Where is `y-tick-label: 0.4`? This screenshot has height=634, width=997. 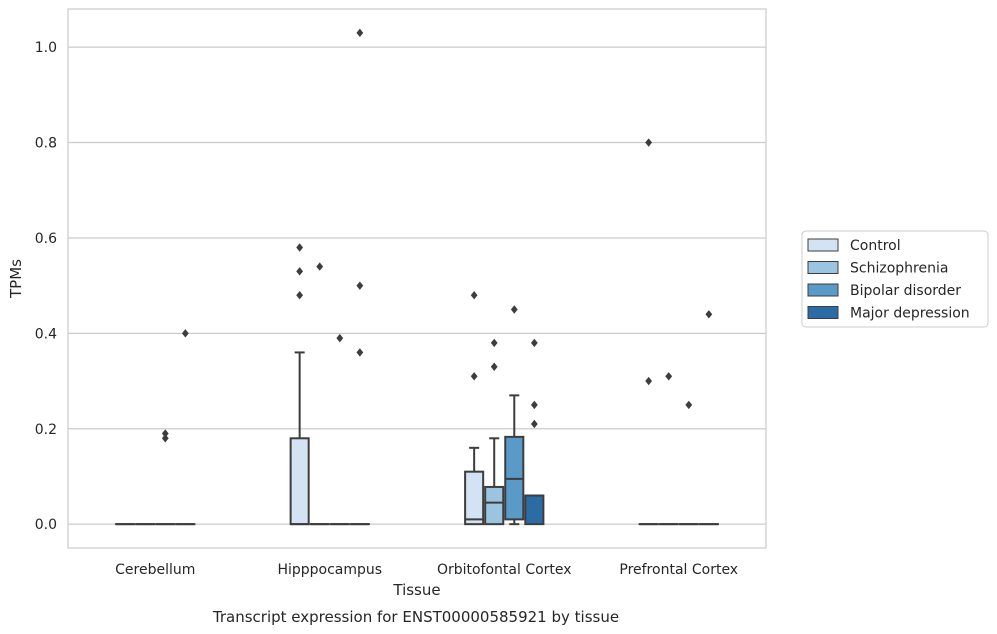
y-tick-label: 0.4 is located at coordinates (46, 334).